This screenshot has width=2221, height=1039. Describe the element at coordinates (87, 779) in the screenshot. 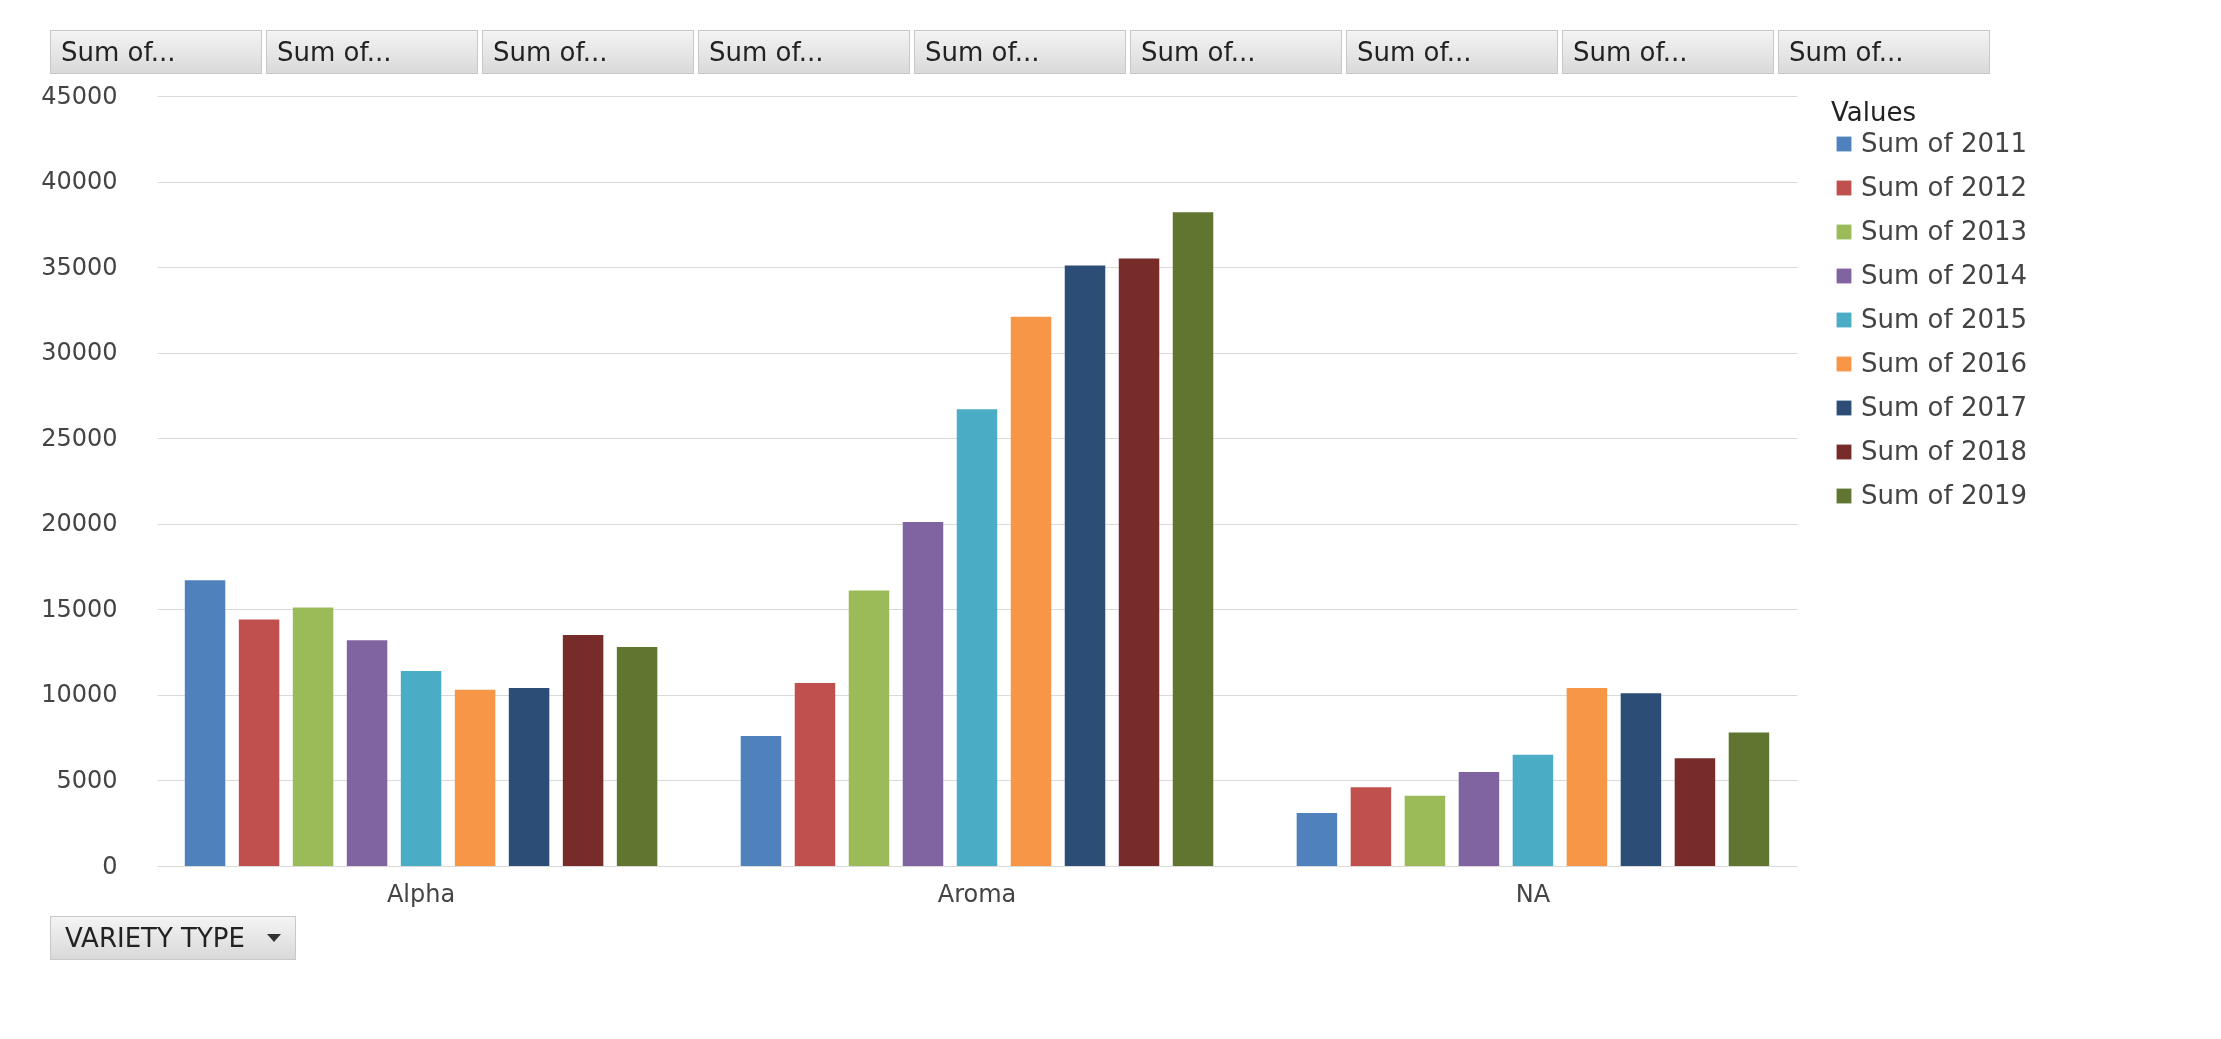

I see `y-tick-label: 5000` at that location.